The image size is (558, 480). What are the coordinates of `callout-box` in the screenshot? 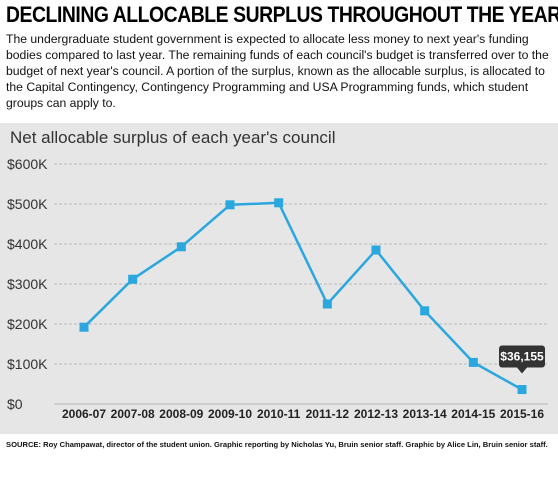 It's located at (522, 356).